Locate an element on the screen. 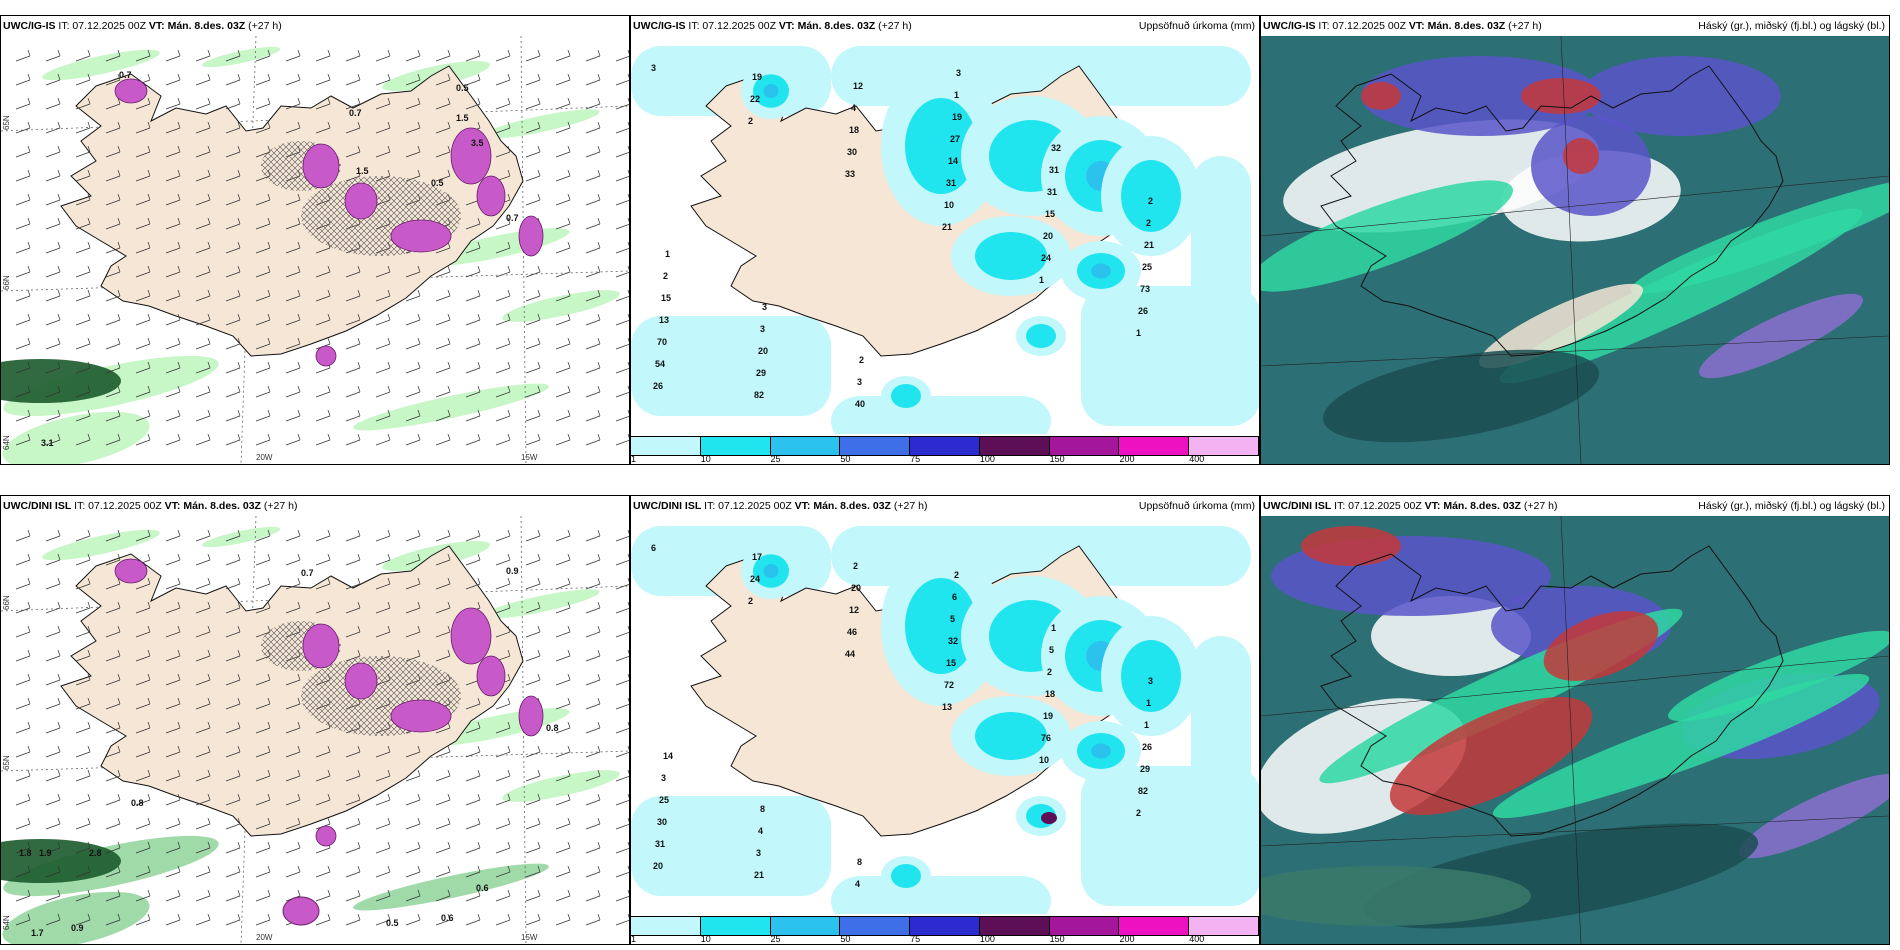 This screenshot has height=950, width=1900. precip-value-label: 1 is located at coordinates (1138, 333).